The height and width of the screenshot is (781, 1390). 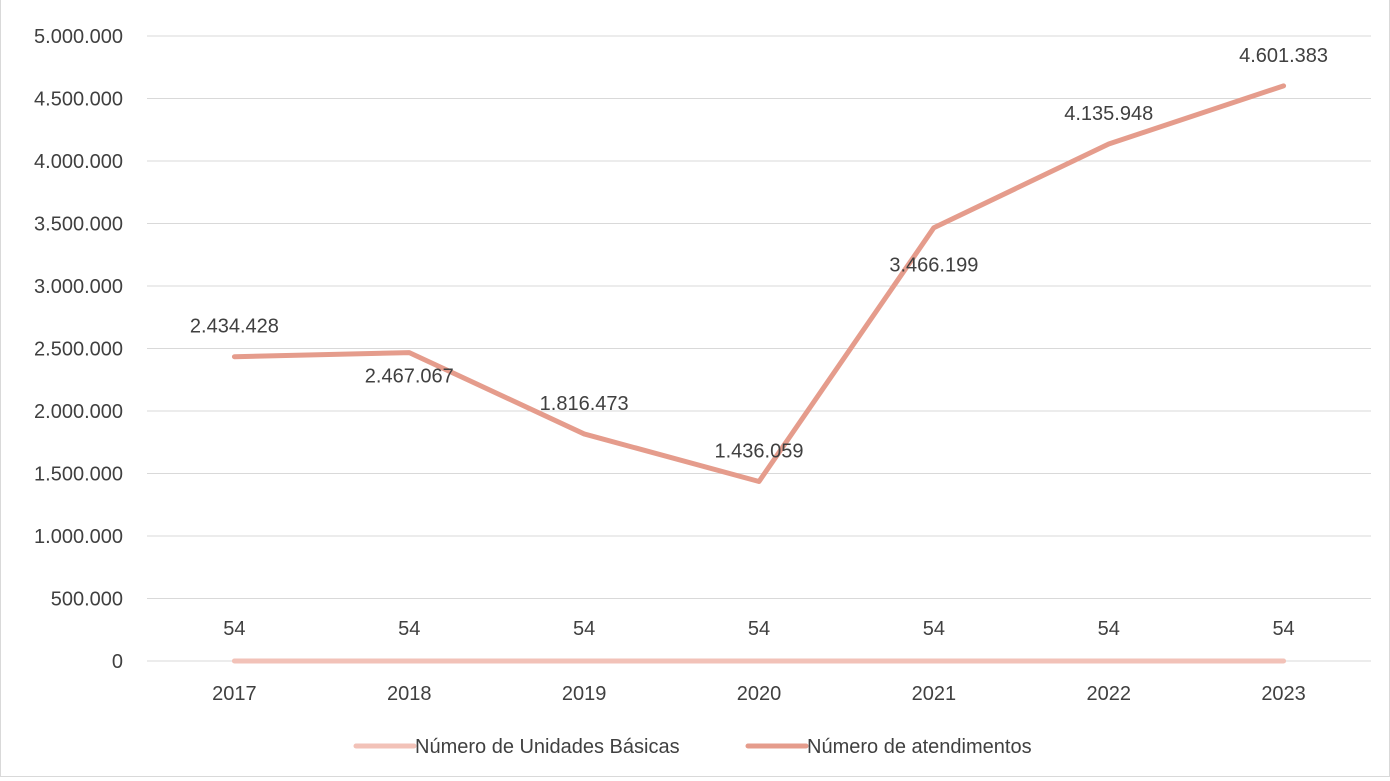 What do you see at coordinates (759, 451) in the screenshot?
I see `data-label-atendimentos: 1.436.059` at bounding box center [759, 451].